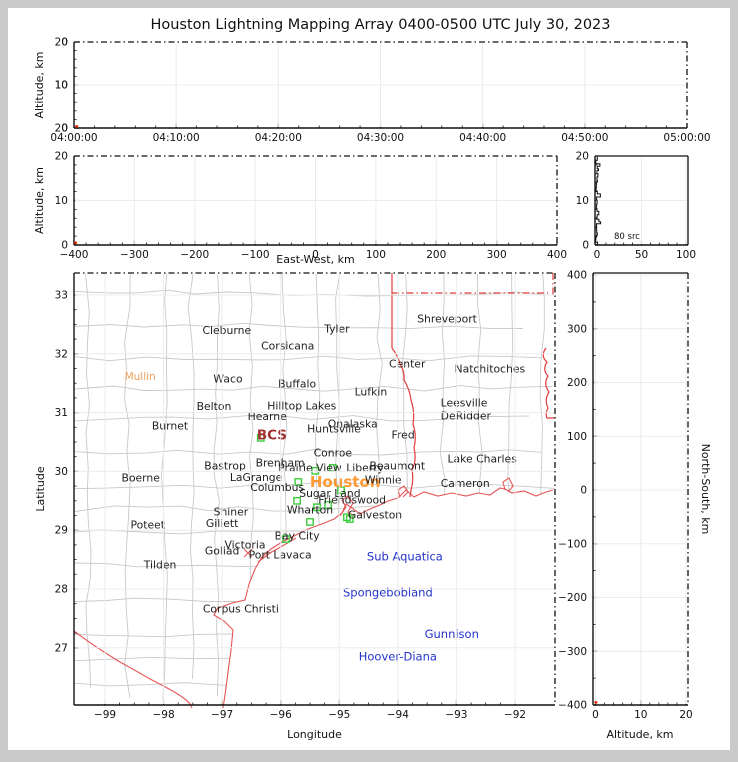 This screenshot has width=738, height=762. Describe the element at coordinates (371, 392) in the screenshot. I see `city-label-lufkin: Lufkin` at that location.